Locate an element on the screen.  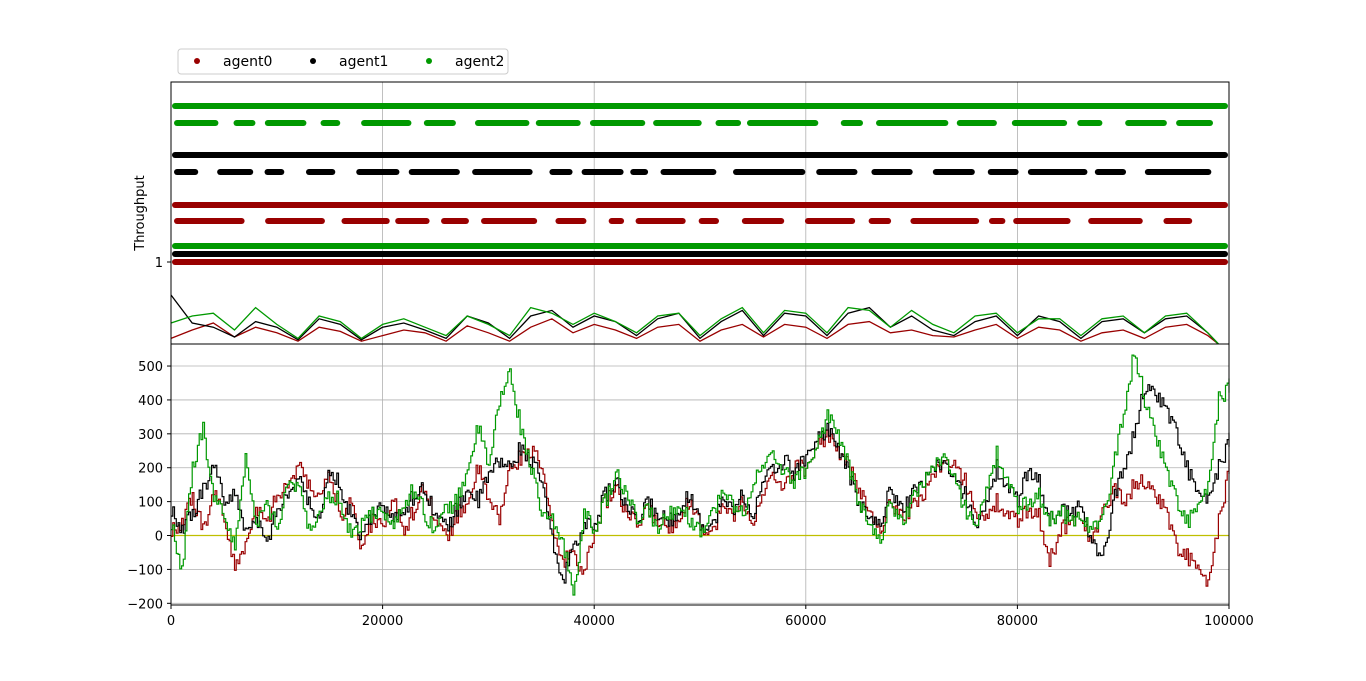
bottom-x-ticks: 0 20000 40000 60000 80000 100000 is located at coordinates (710, 617).